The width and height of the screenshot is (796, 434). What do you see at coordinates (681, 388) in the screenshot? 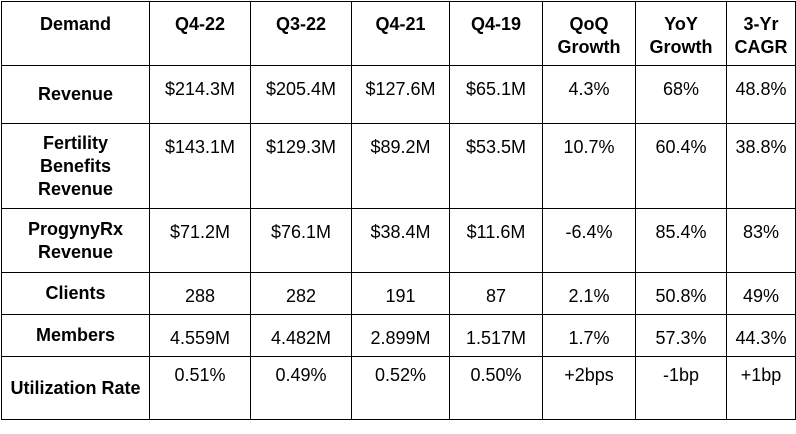
I see `table-cell: -1bp` at bounding box center [681, 388].